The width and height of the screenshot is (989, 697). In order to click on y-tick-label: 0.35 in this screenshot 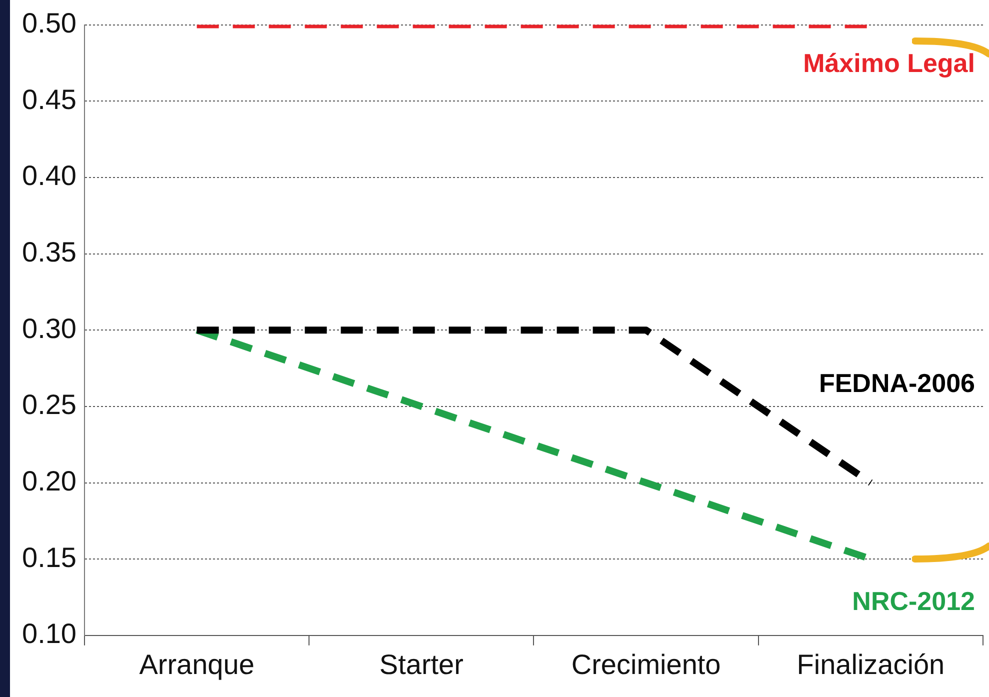, I will do `click(49, 252)`.